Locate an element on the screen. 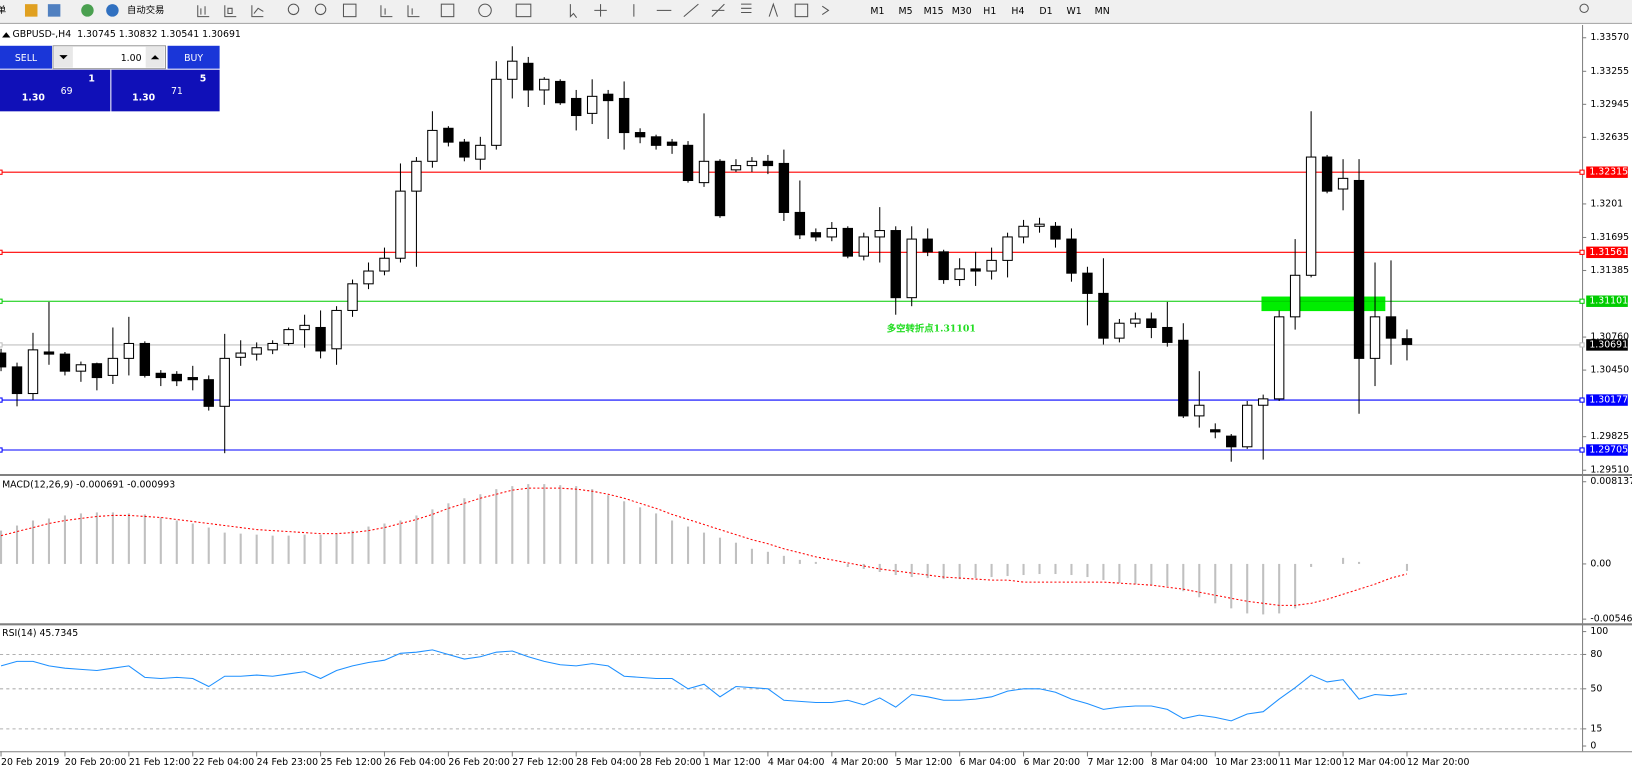  period-button: M5 is located at coordinates (905, 11).